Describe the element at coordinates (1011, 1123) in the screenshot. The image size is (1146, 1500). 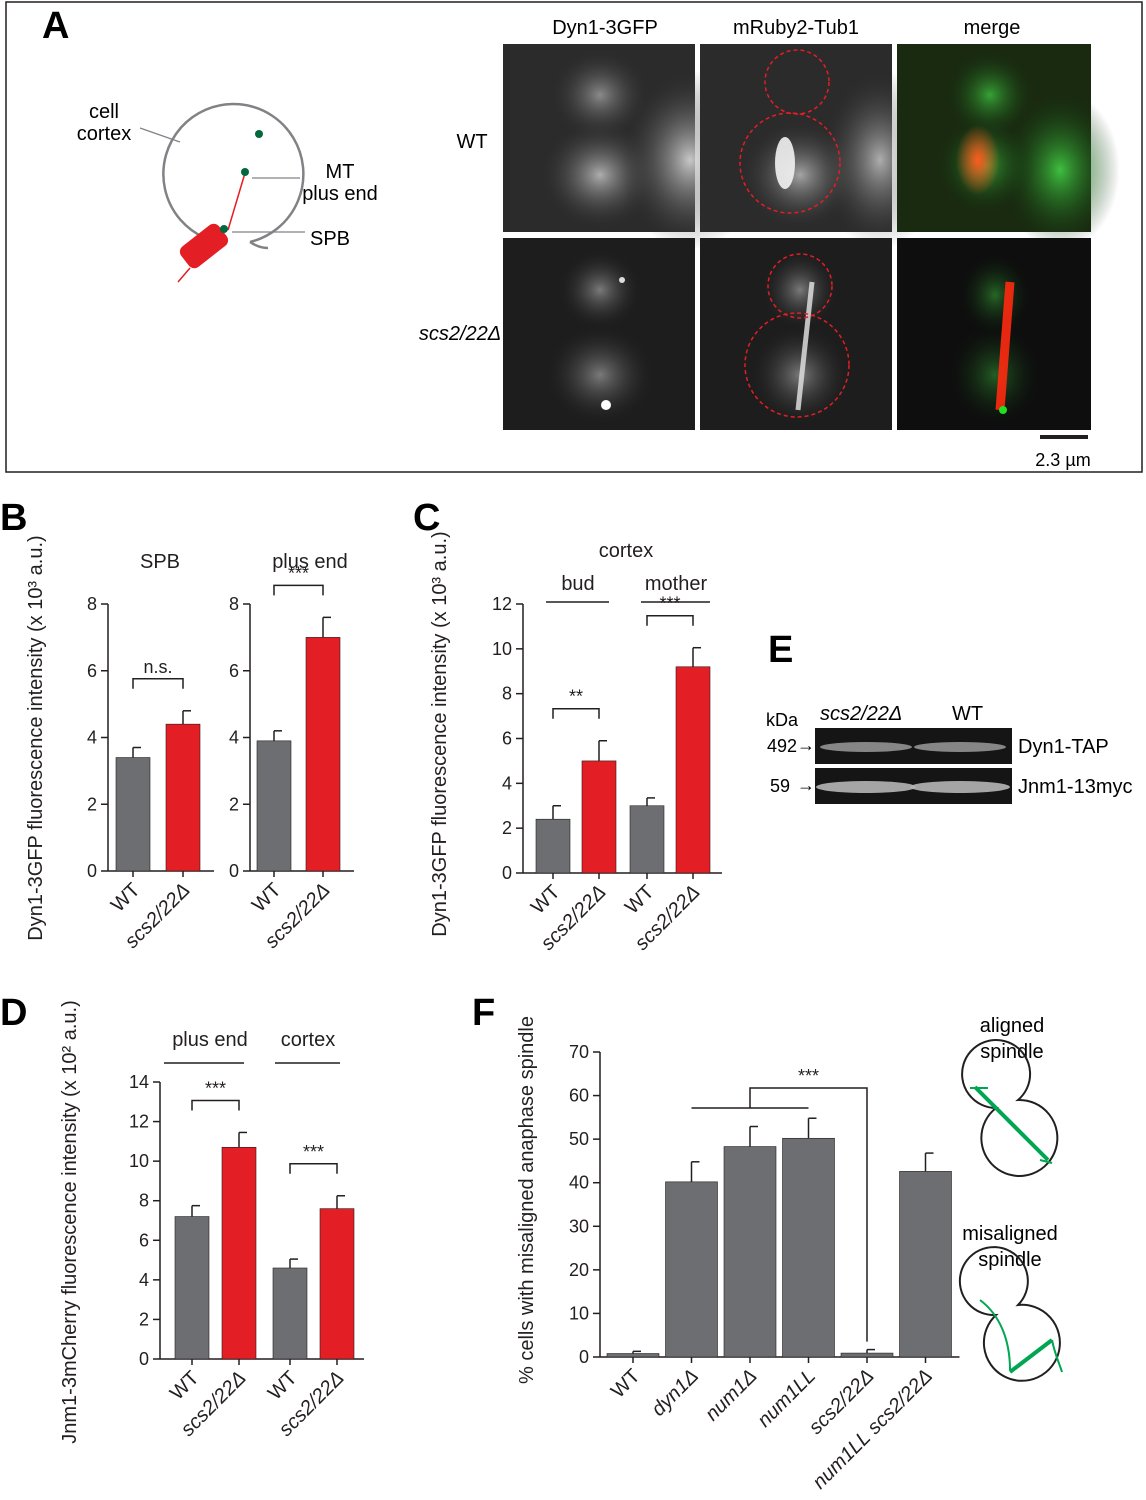
I see `aligned-spindle-line` at that location.